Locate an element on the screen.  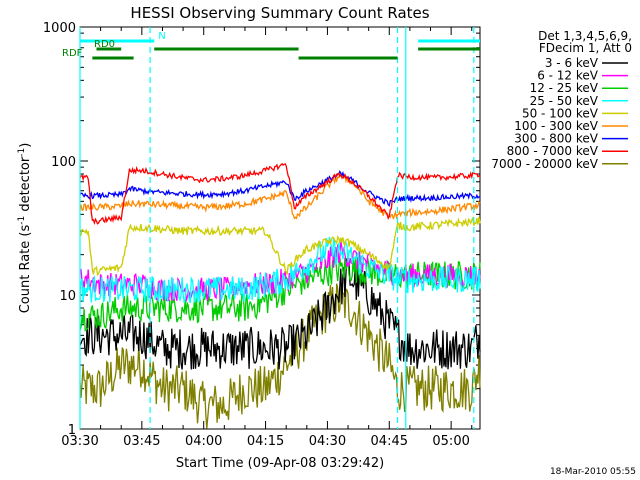
legend-label: 800 - 7000 keV is located at coordinates (553, 151).